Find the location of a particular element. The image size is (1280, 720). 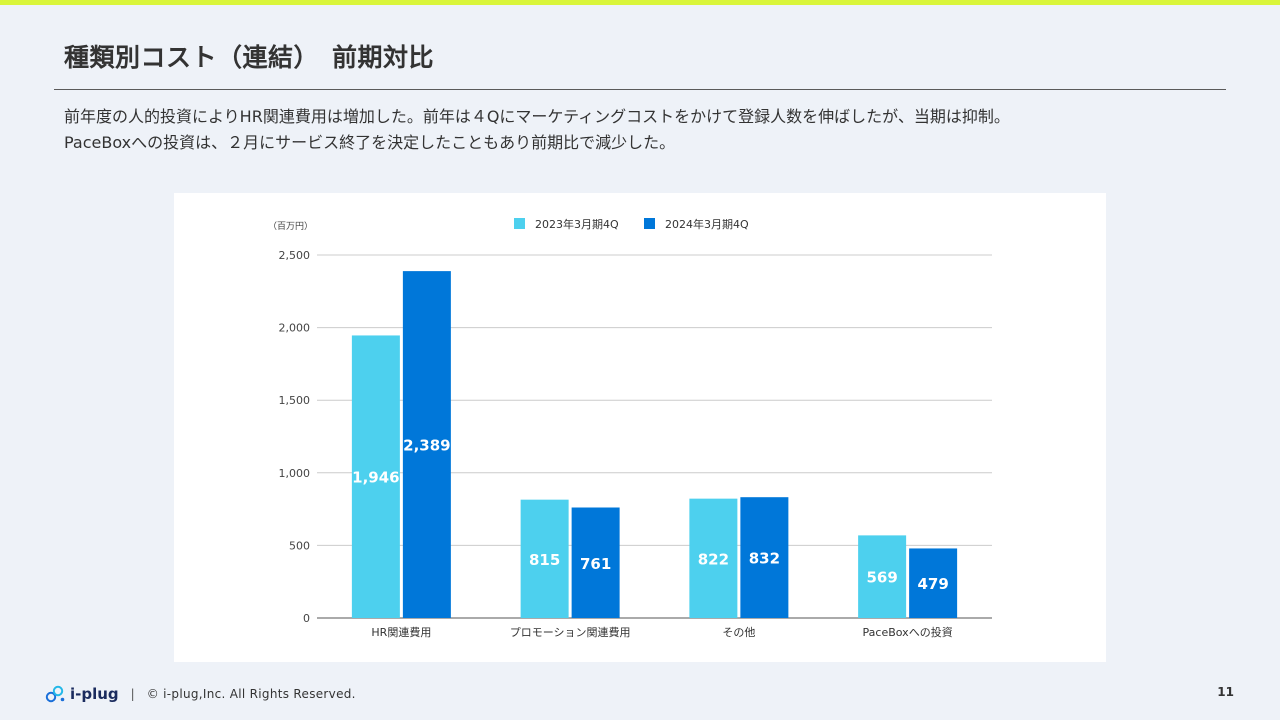

data-label: 815 is located at coordinates (544, 560).